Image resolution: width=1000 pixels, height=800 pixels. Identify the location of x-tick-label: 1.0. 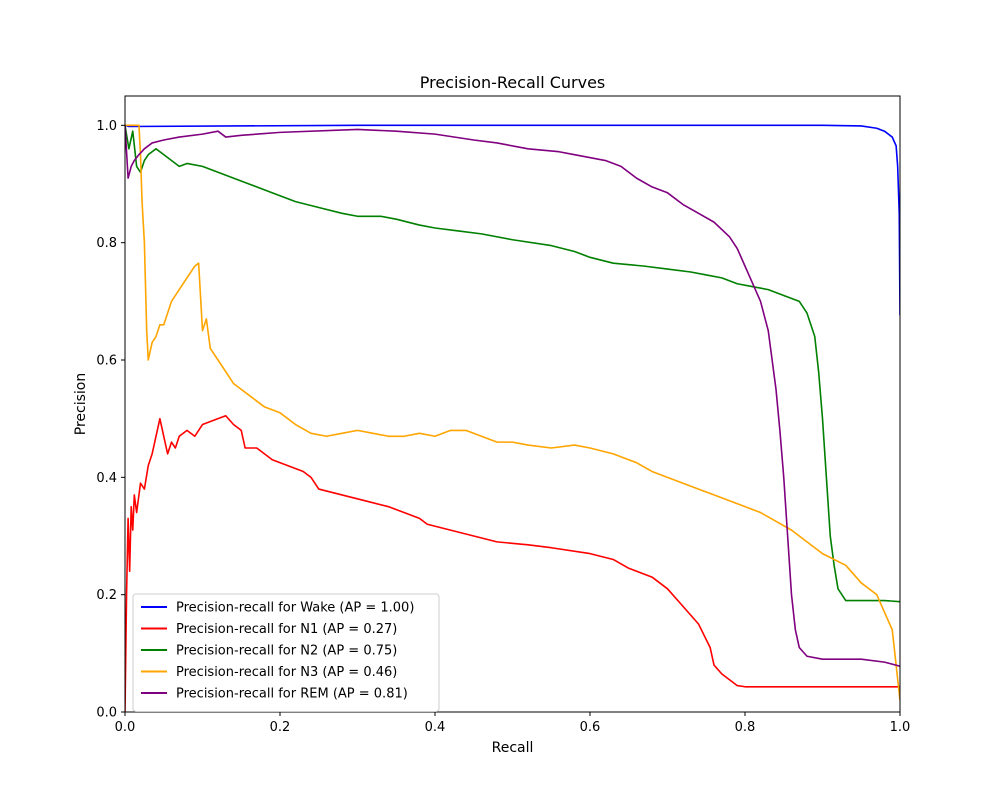
(900, 727).